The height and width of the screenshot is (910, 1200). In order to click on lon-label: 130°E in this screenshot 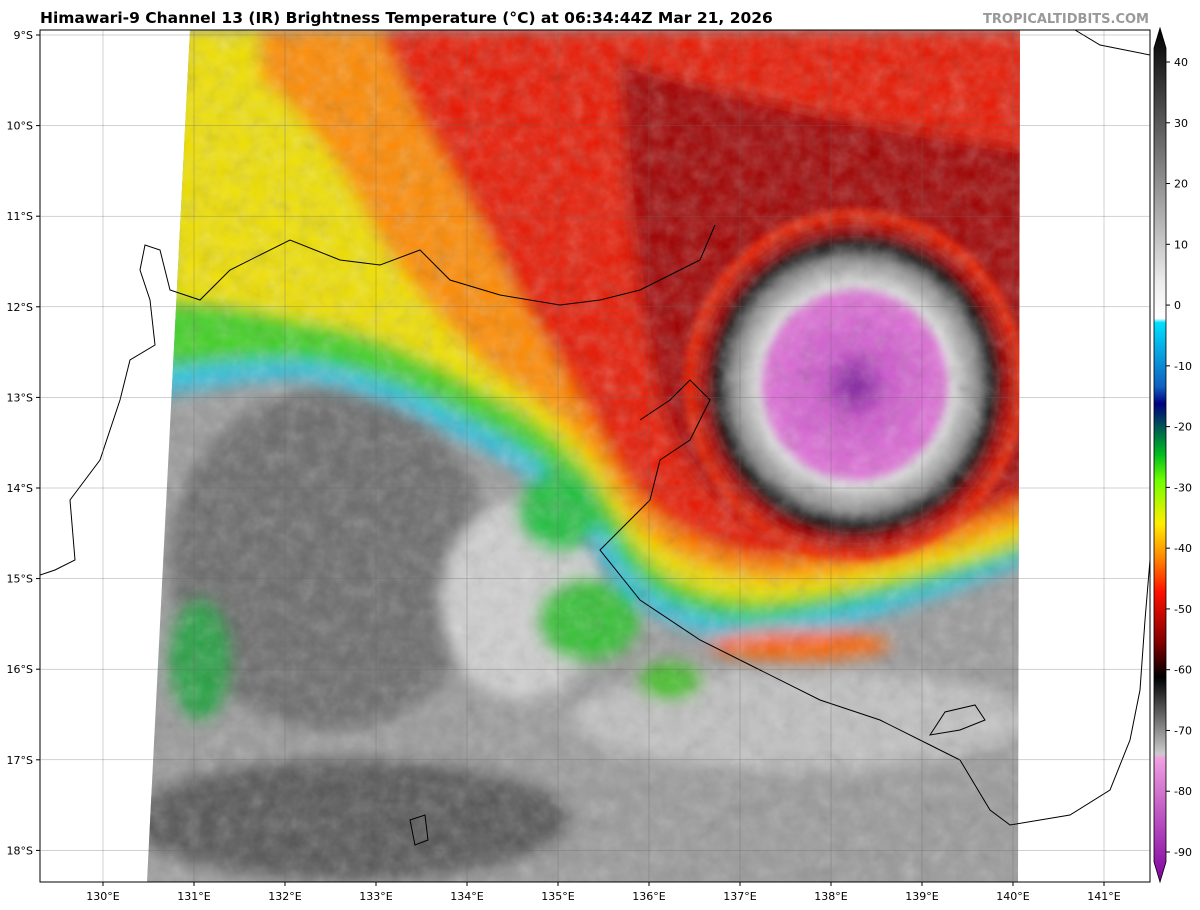, I will do `click(102, 896)`.